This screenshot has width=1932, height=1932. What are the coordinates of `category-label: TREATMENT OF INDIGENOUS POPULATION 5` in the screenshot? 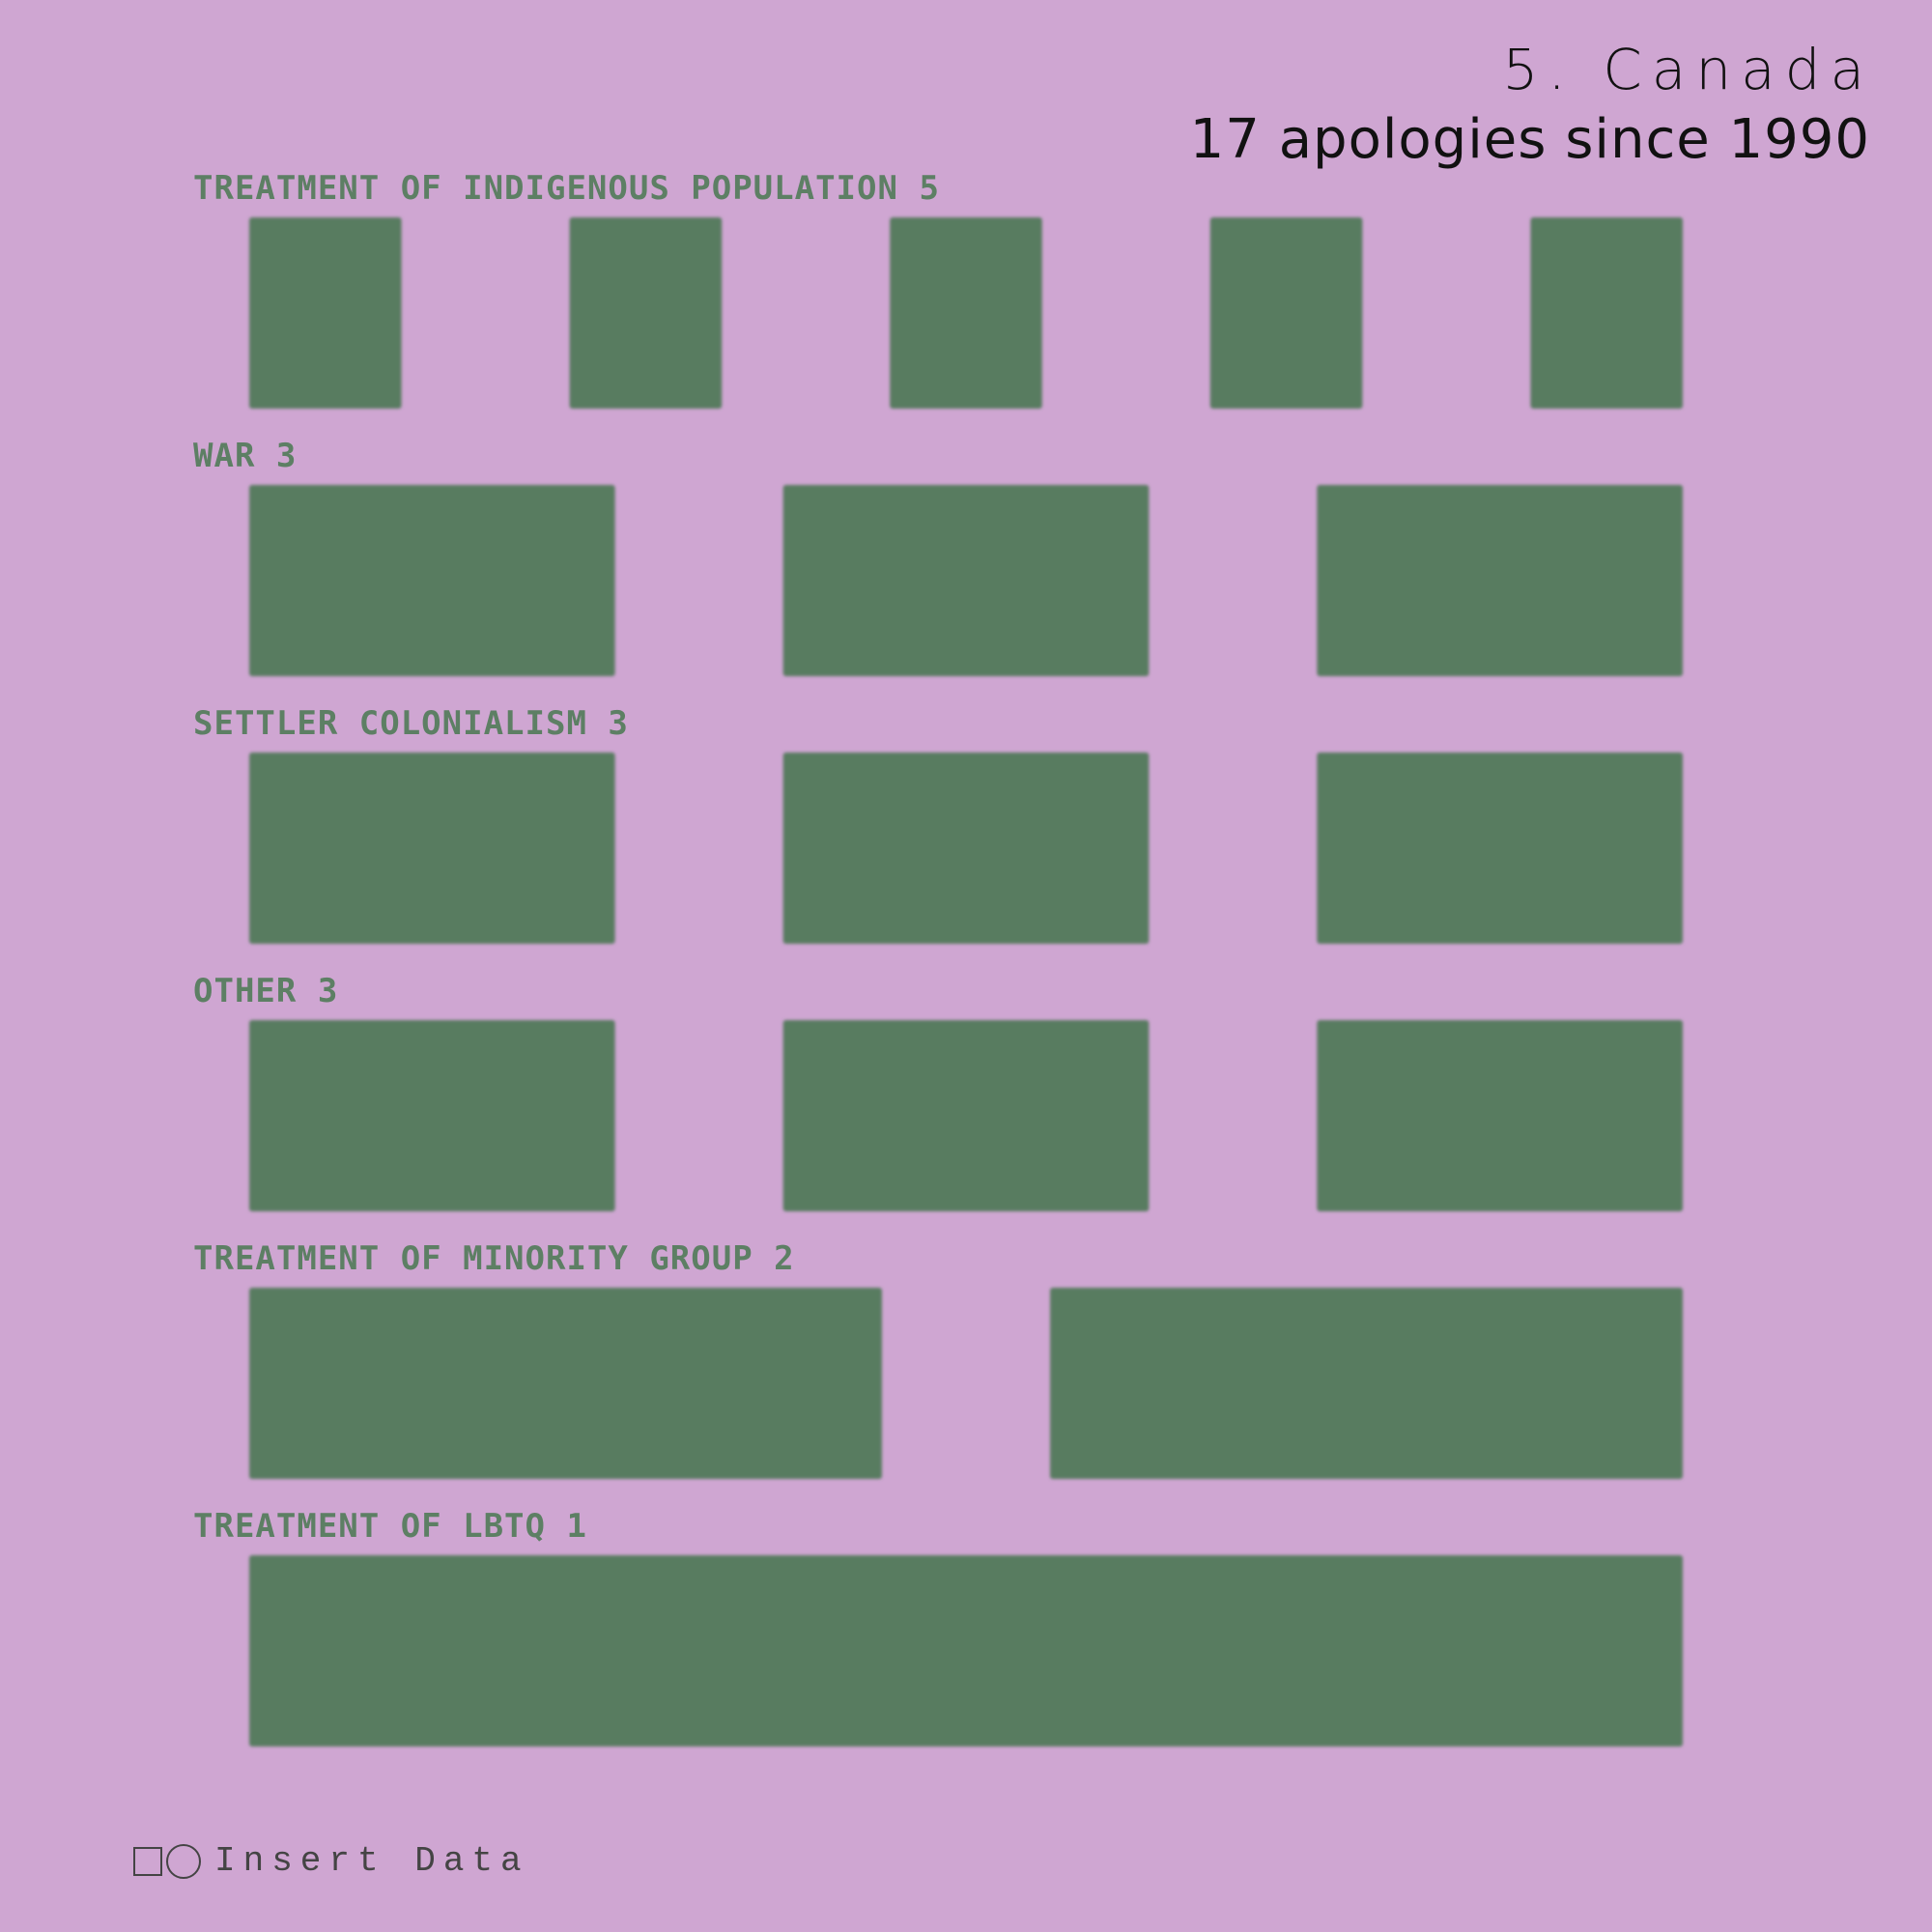 It's located at (566, 188).